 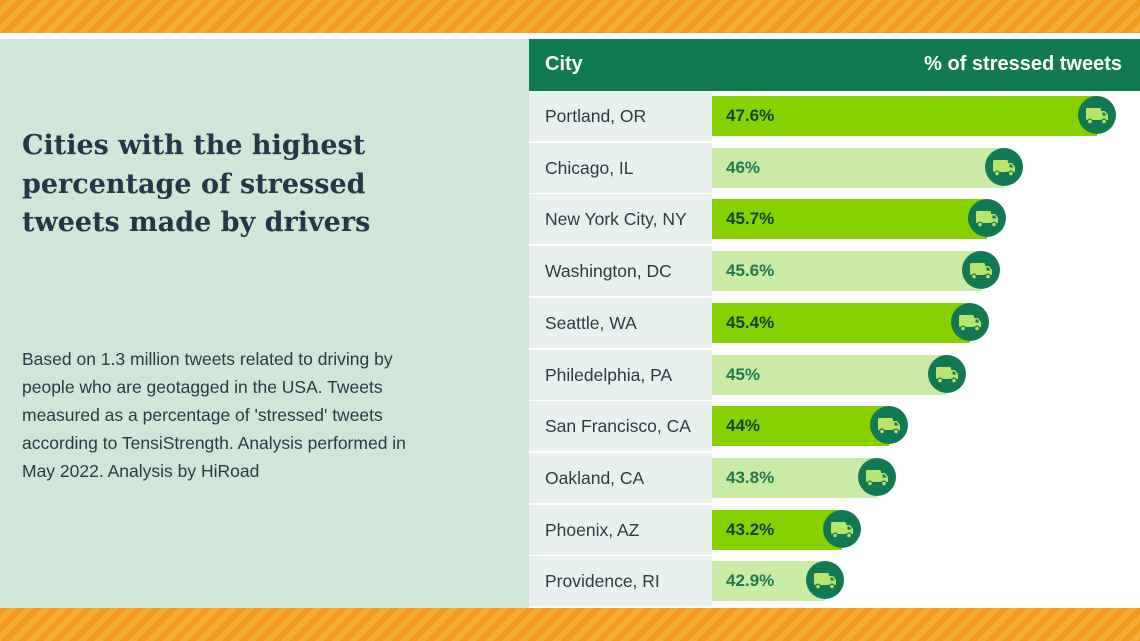 I want to click on city-cell: Portland, OR, so click(x=620, y=116).